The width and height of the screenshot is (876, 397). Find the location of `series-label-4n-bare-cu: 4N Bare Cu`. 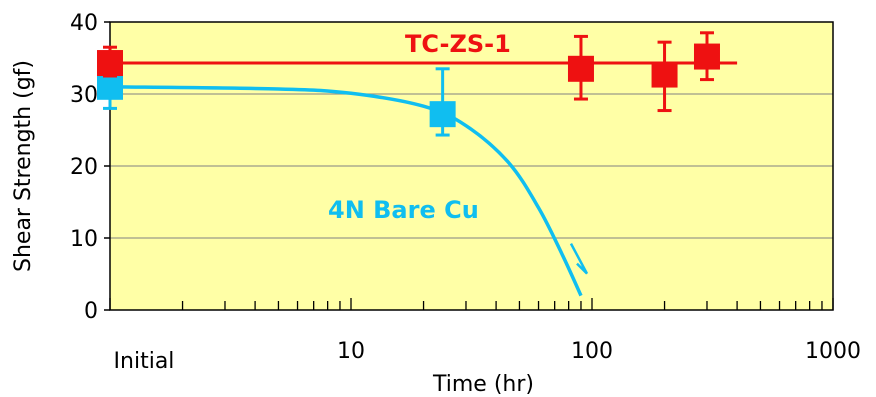

series-label-4n-bare-cu: 4N Bare Cu is located at coordinates (403, 210).